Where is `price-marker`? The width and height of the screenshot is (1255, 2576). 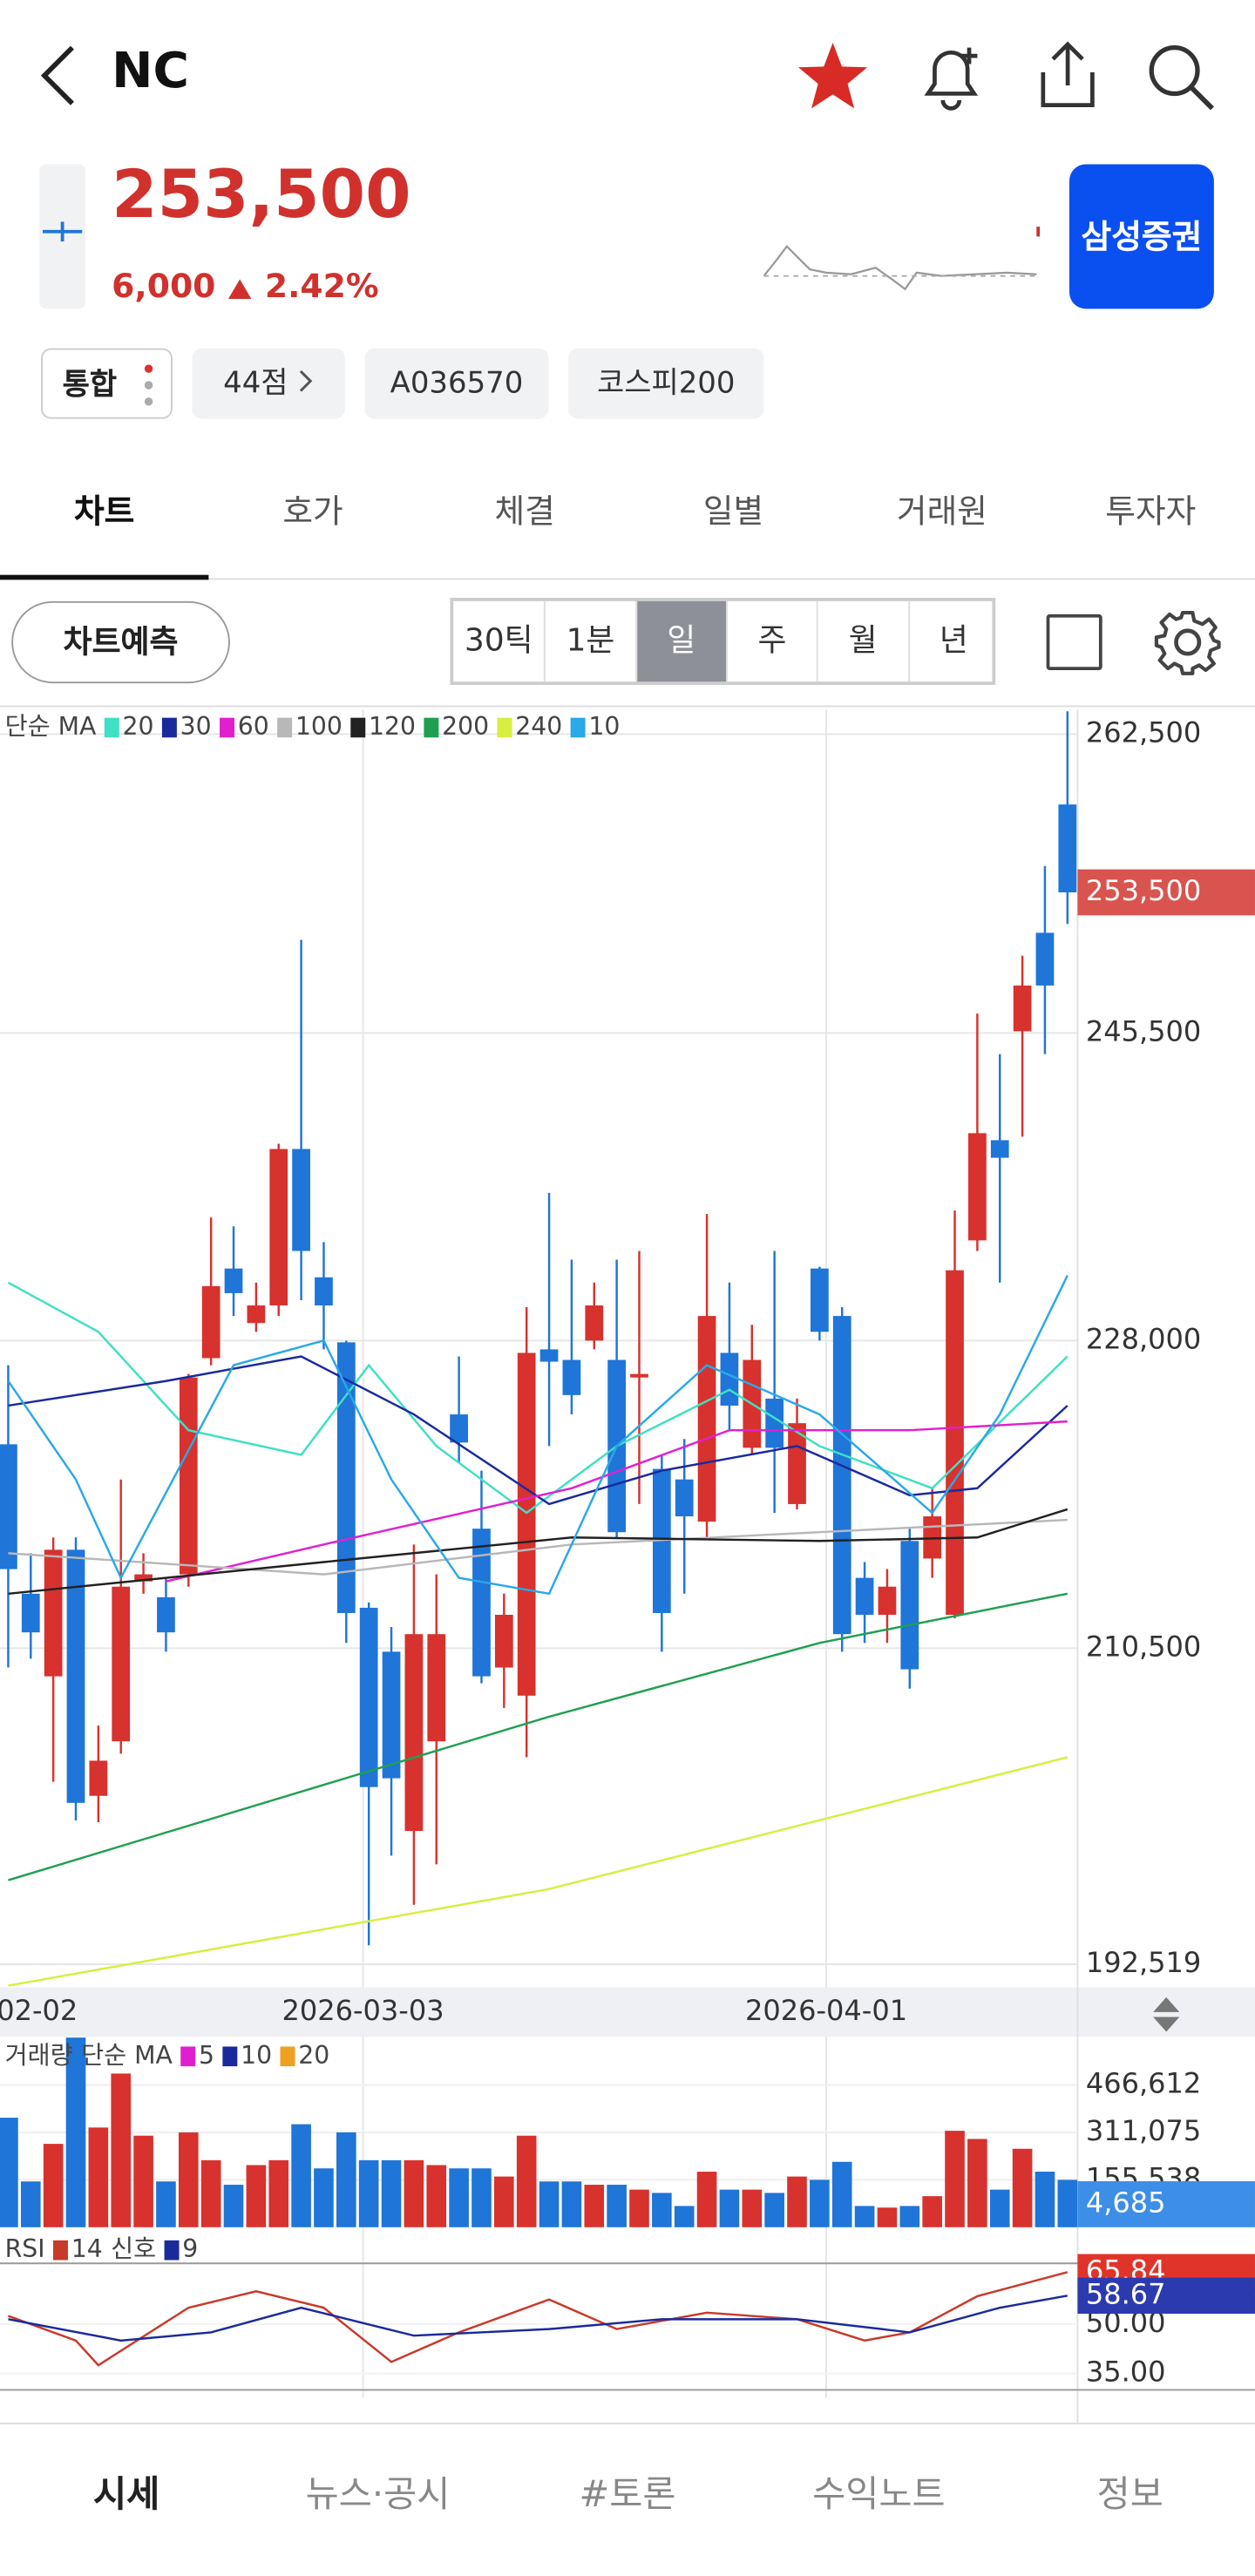 price-marker is located at coordinates (1166, 893).